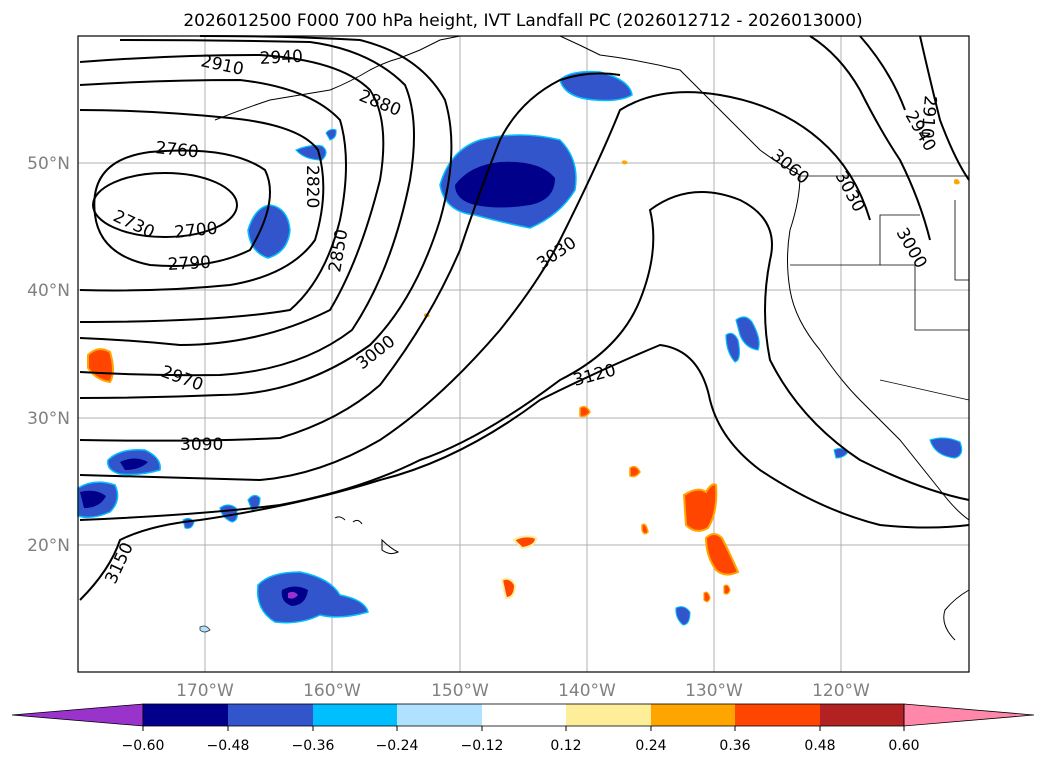 The image size is (1047, 765). I want to click on lat-label: 20°N, so click(48, 546).